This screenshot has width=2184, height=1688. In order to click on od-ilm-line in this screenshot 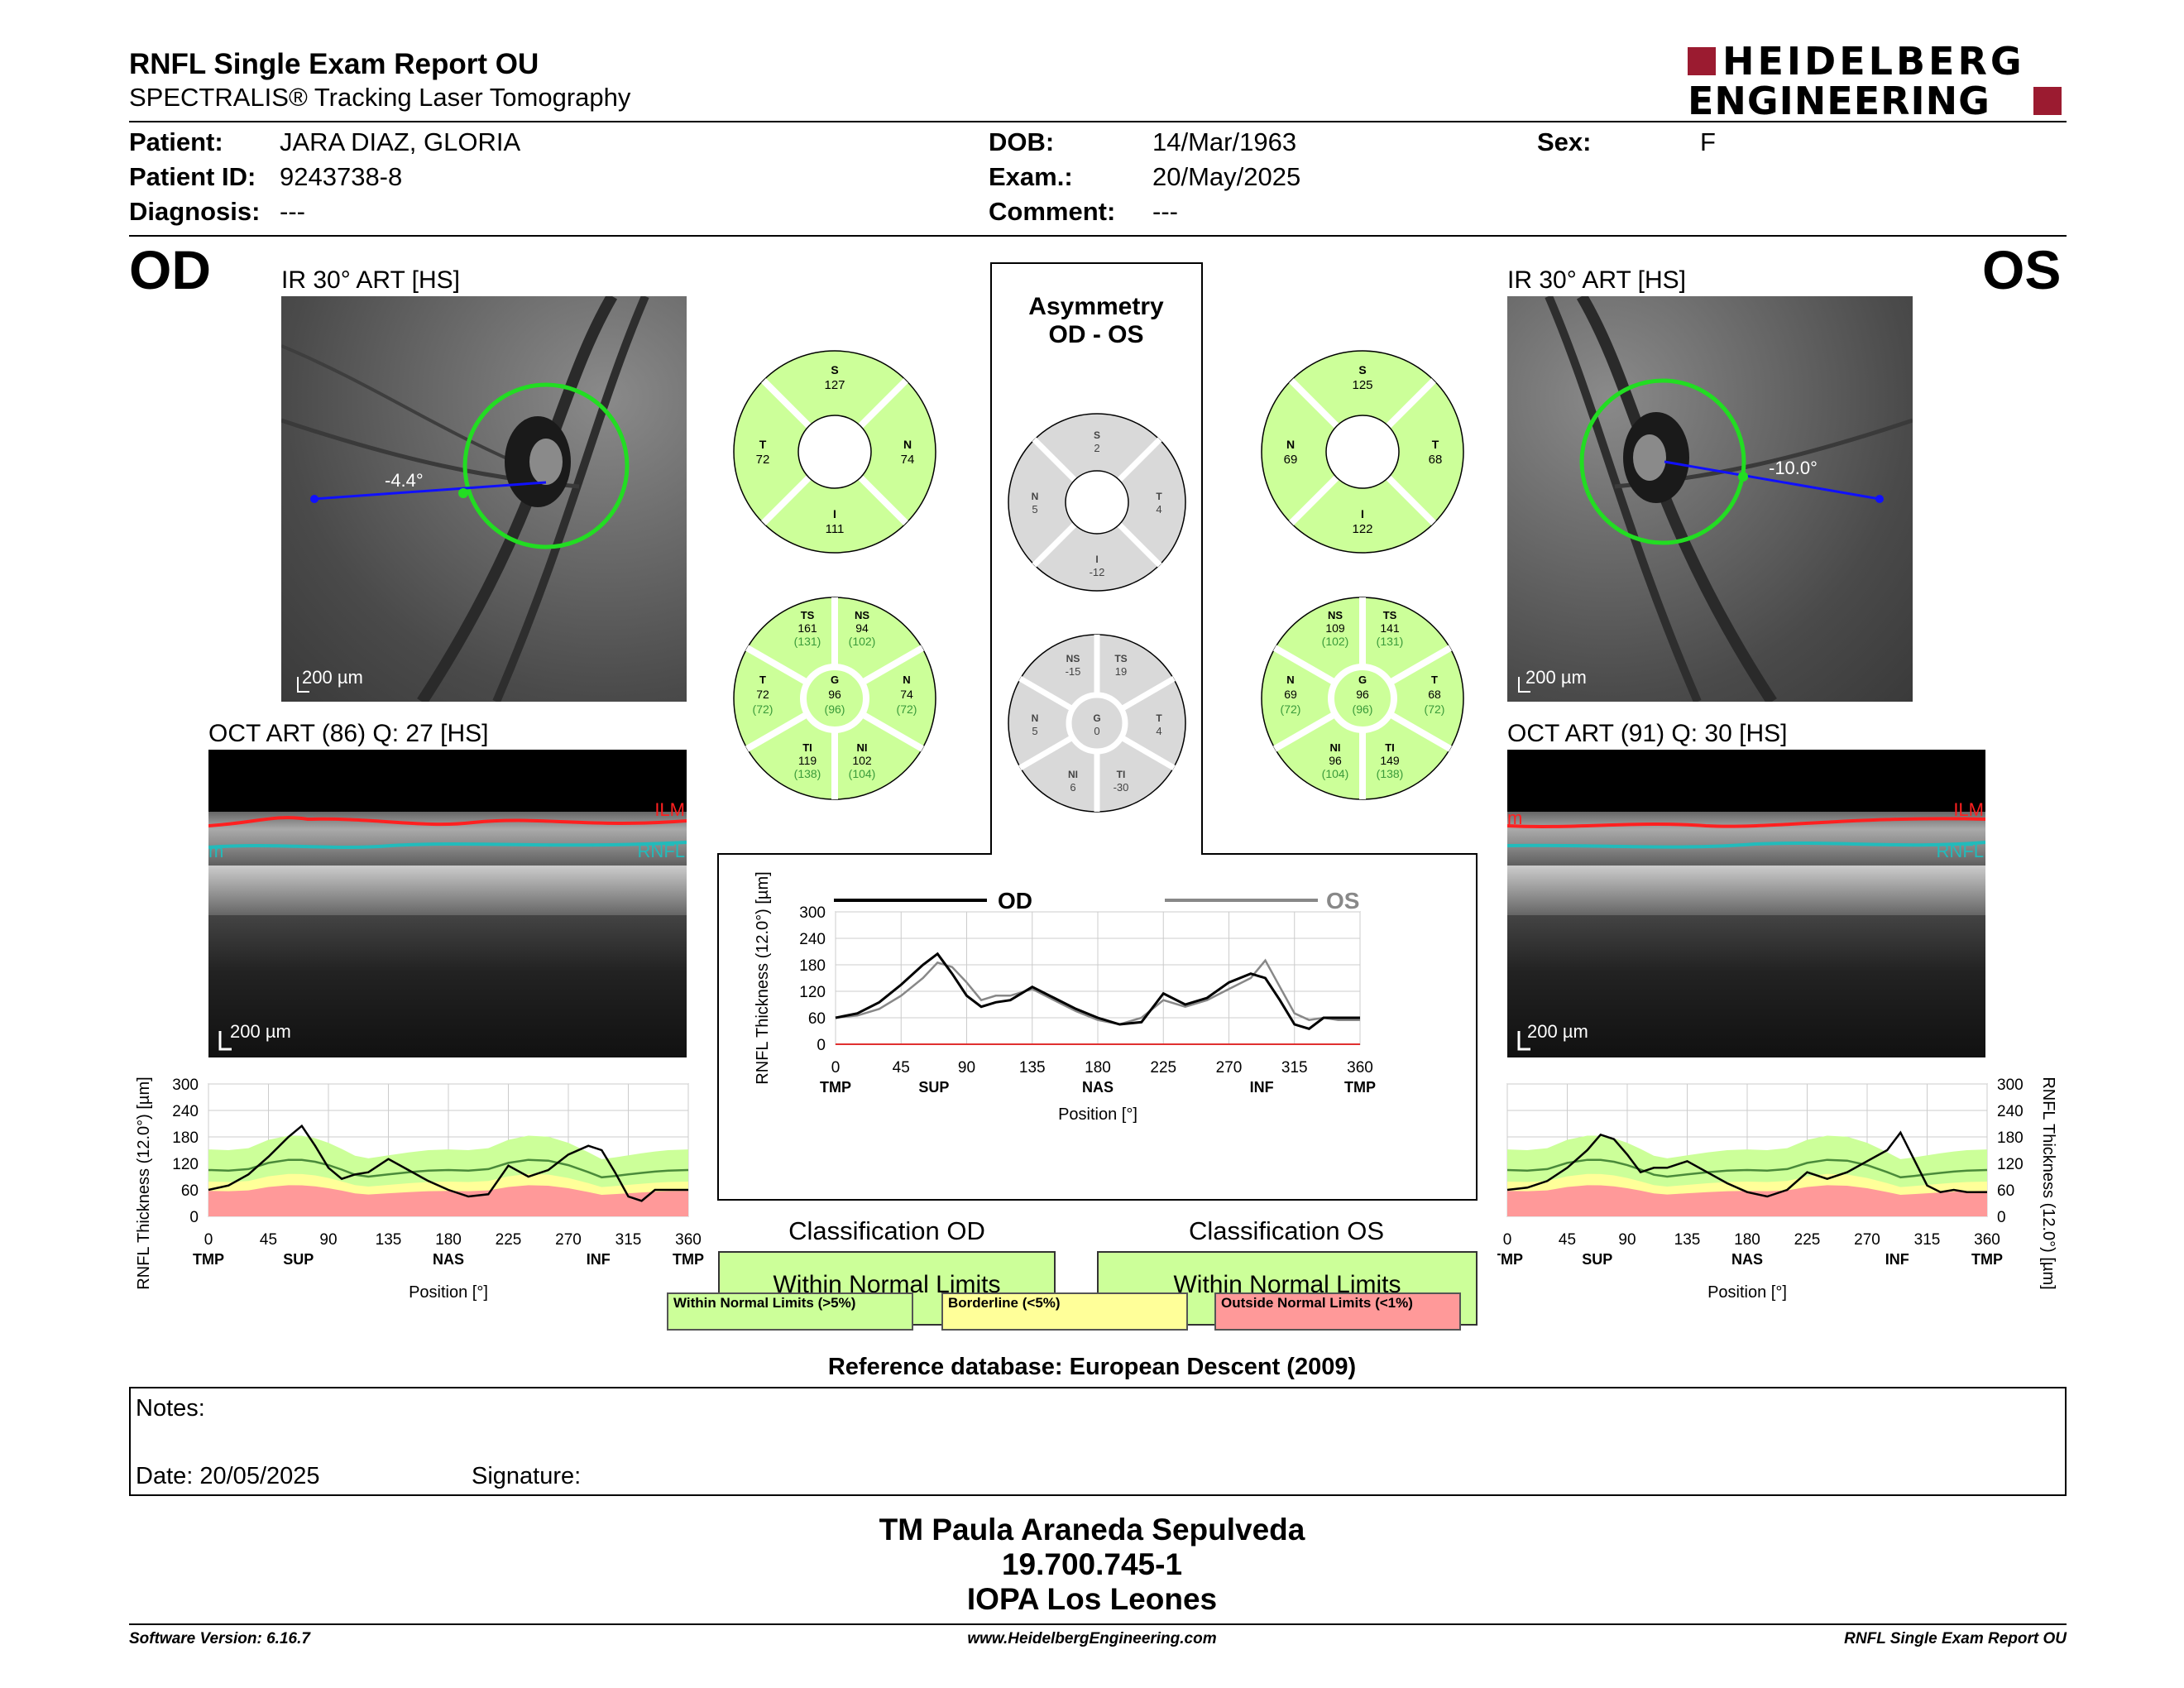, I will do `click(447, 821)`.